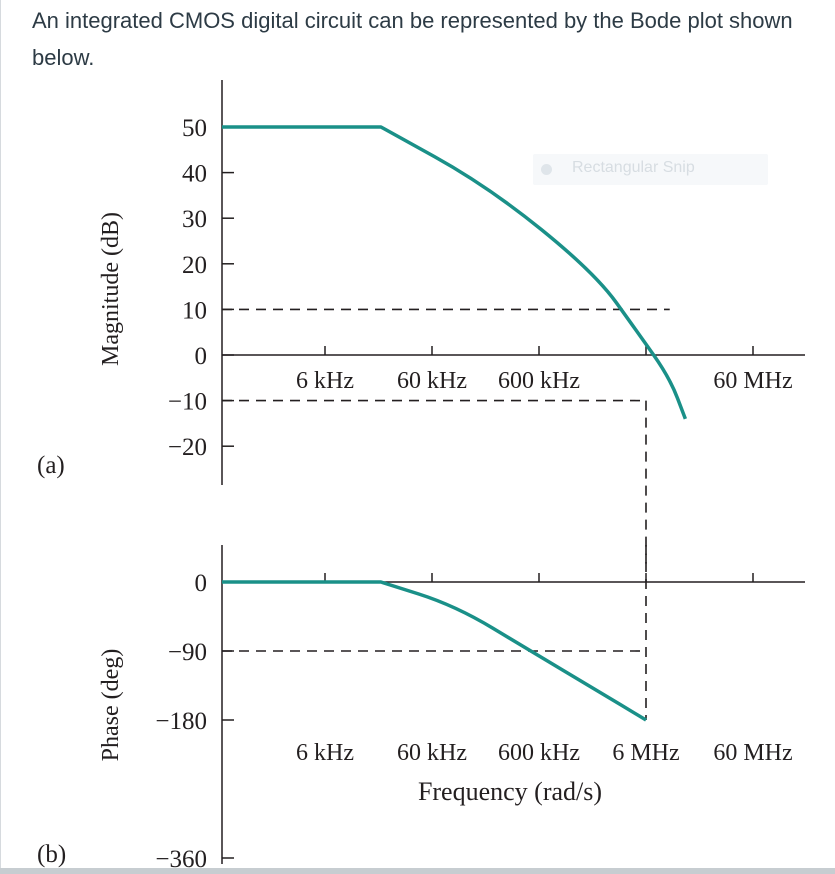 This screenshot has width=835, height=874. I want to click on magnitude-x-ticks: 6 kHz 60 kHz 600 kHz 60 MHz, so click(544, 370).